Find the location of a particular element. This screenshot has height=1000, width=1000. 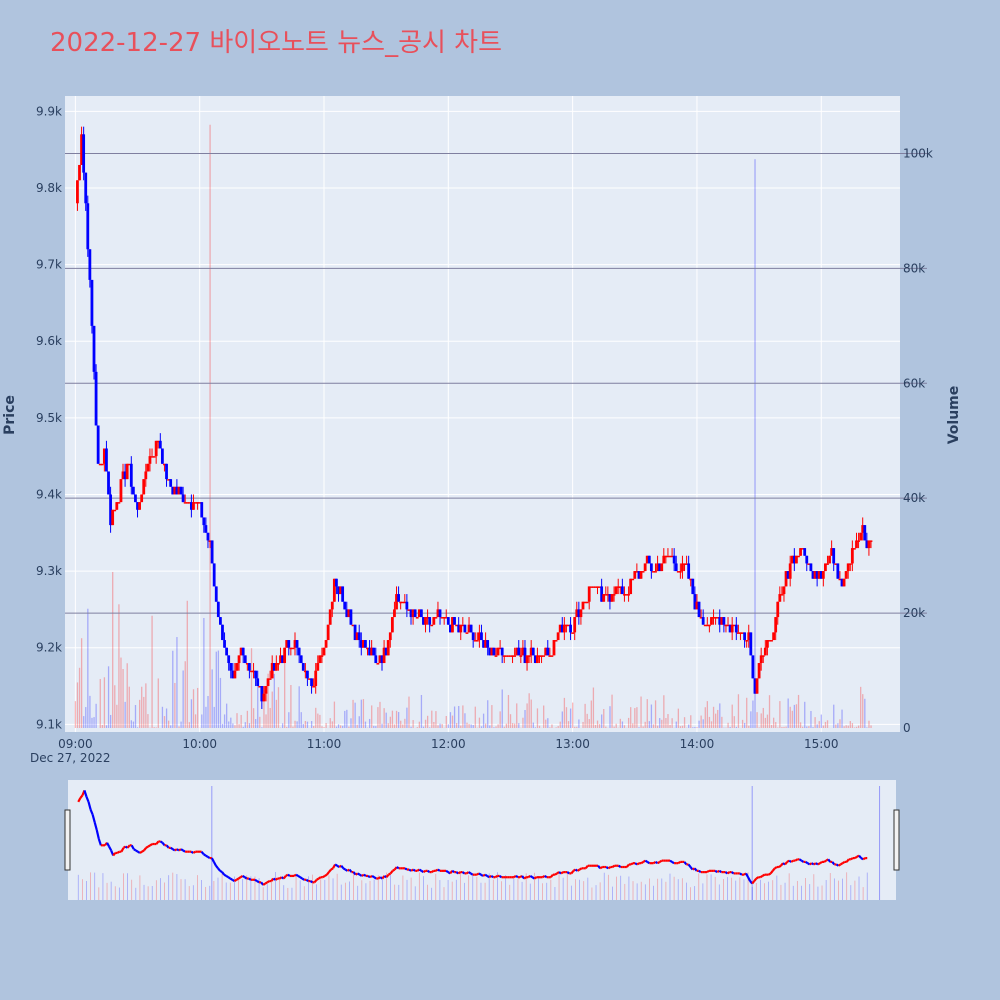

range-slider is located at coordinates (482, 840).